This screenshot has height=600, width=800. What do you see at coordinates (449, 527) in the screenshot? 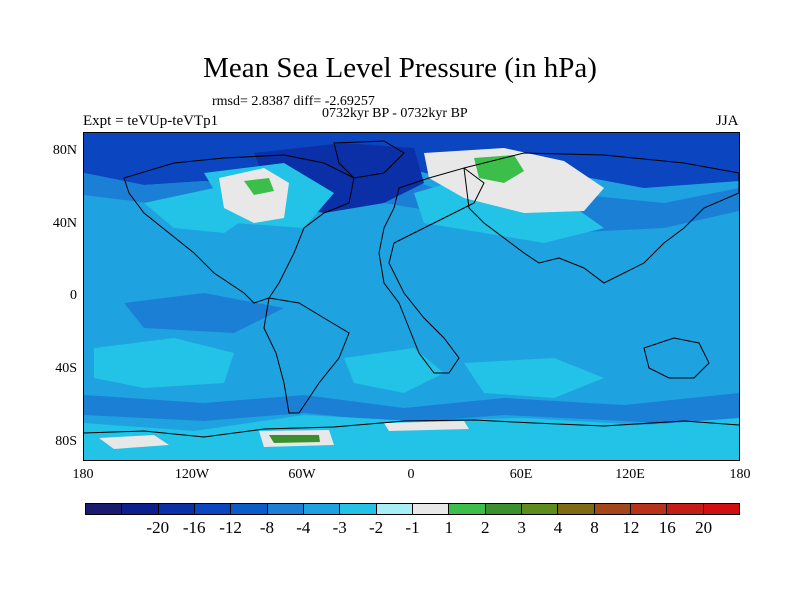
I see `colorbar-label: 1` at bounding box center [449, 527].